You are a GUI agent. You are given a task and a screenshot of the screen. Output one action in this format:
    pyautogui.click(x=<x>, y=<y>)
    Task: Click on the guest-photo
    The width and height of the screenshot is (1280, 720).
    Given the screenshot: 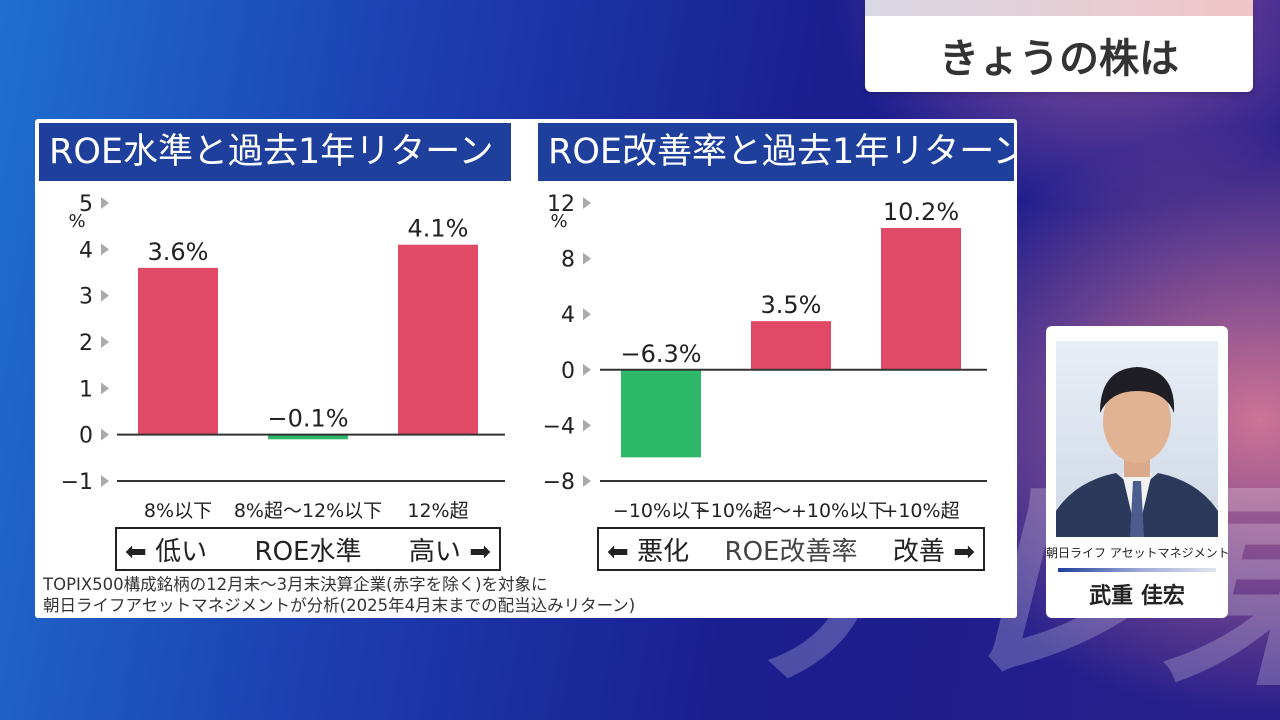 What is the action you would take?
    pyautogui.click(x=1137, y=439)
    